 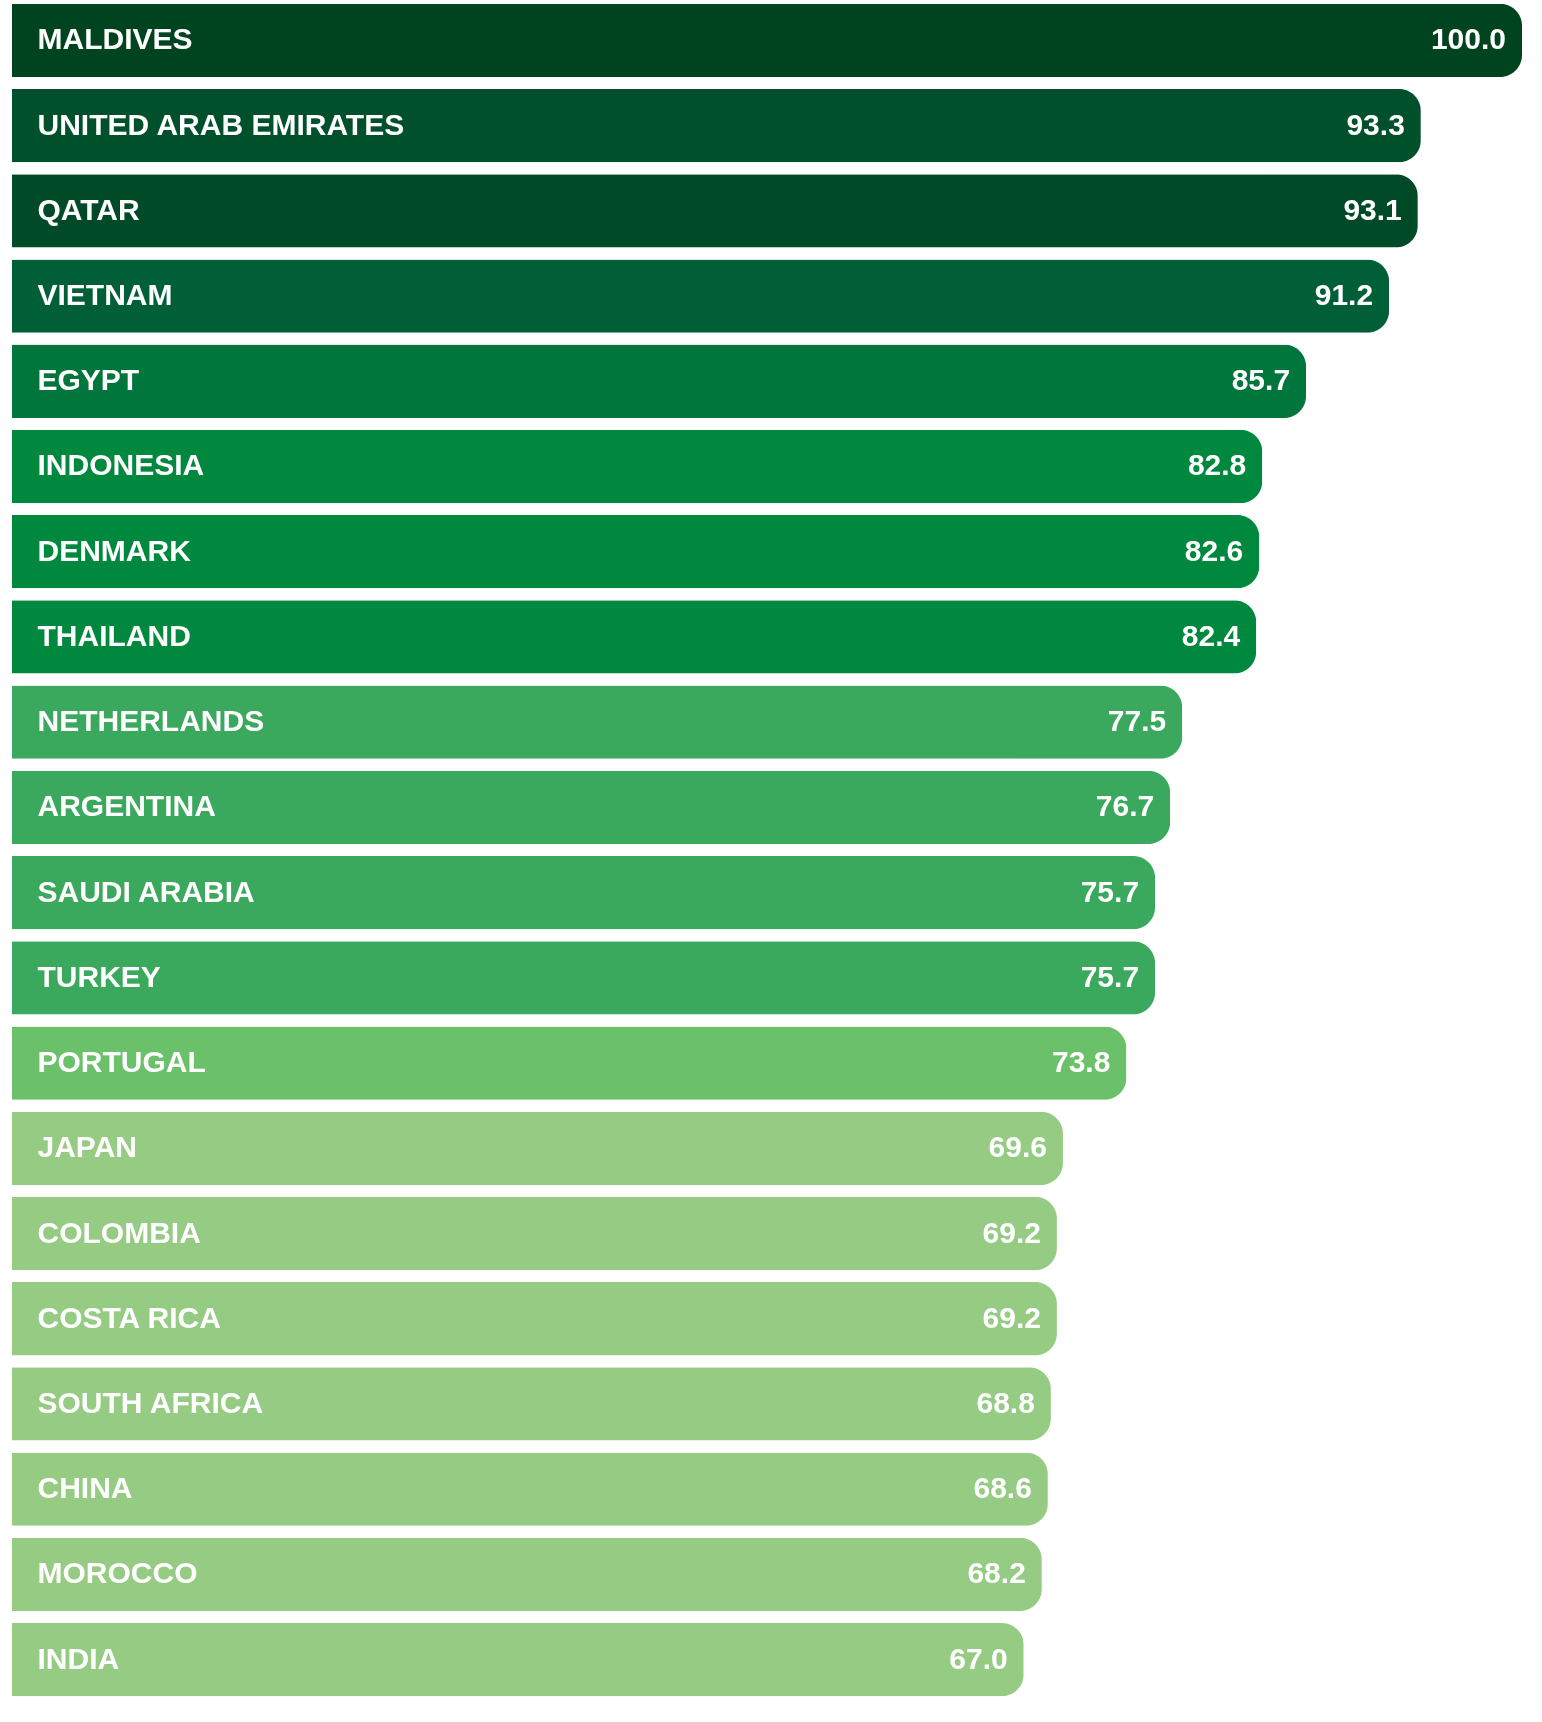 What do you see at coordinates (1002, 1488) in the screenshot?
I see `data-label: 68.6` at bounding box center [1002, 1488].